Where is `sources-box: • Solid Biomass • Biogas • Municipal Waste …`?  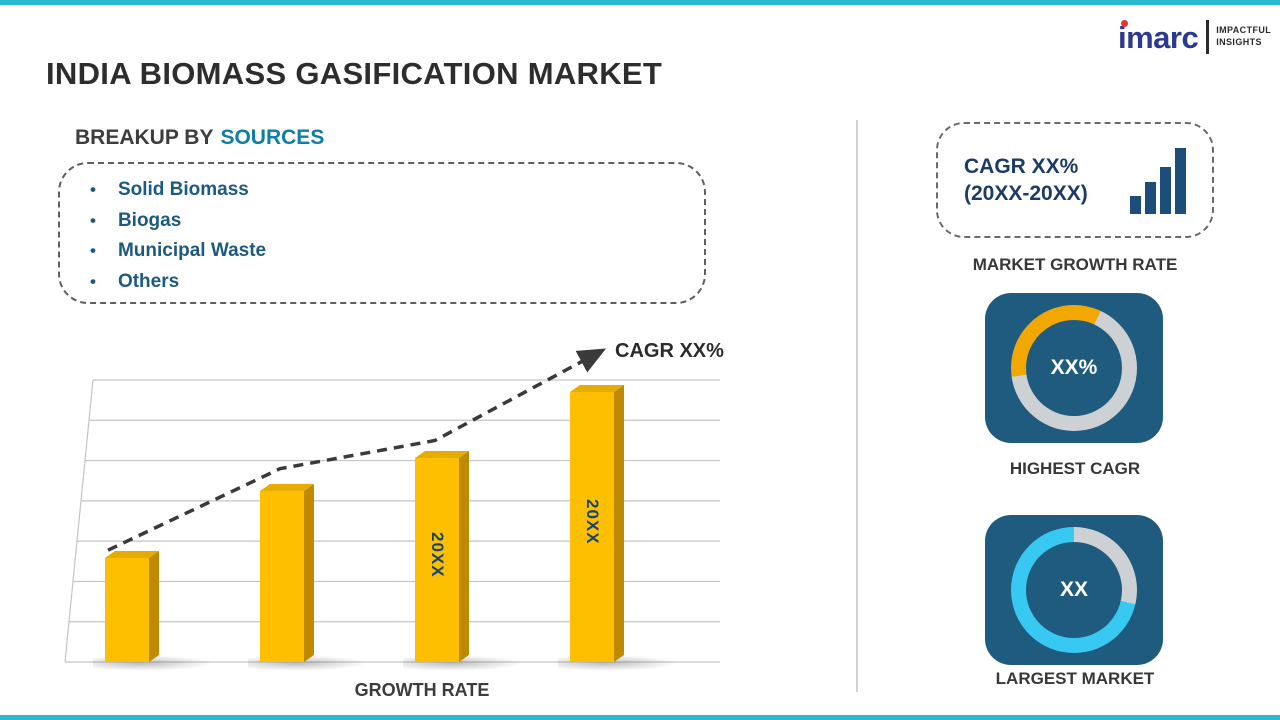
sources-box: • Solid Biomass • Biogas • Municipal Waste … is located at coordinates (382, 233).